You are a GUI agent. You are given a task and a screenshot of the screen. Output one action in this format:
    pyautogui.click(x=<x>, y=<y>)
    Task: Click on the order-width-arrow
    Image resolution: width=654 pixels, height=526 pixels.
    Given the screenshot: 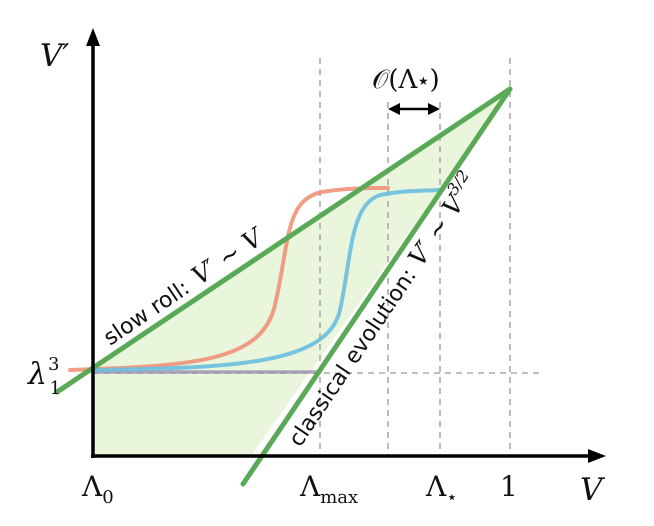 What is the action you would take?
    pyautogui.click(x=414, y=109)
    